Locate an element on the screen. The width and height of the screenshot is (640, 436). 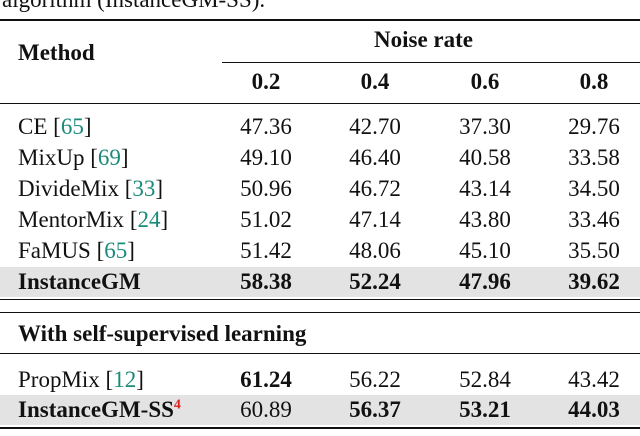
value-cell: 42.70 is located at coordinates (375, 126).